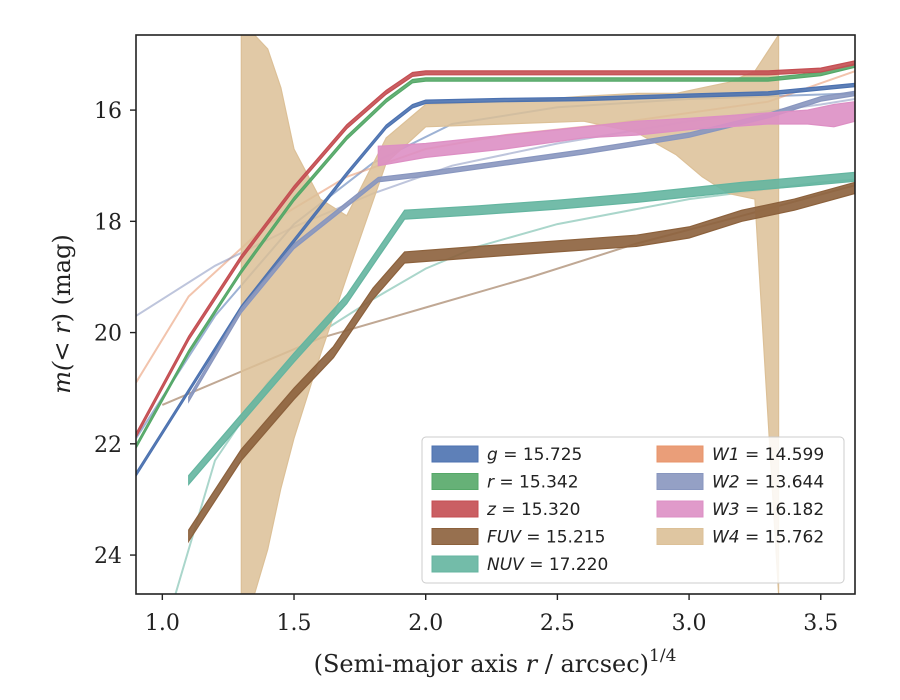 The width and height of the screenshot is (900, 700). What do you see at coordinates (768, 510) in the screenshot?
I see `legend-label-w3: W3 = 16.182` at bounding box center [768, 510].